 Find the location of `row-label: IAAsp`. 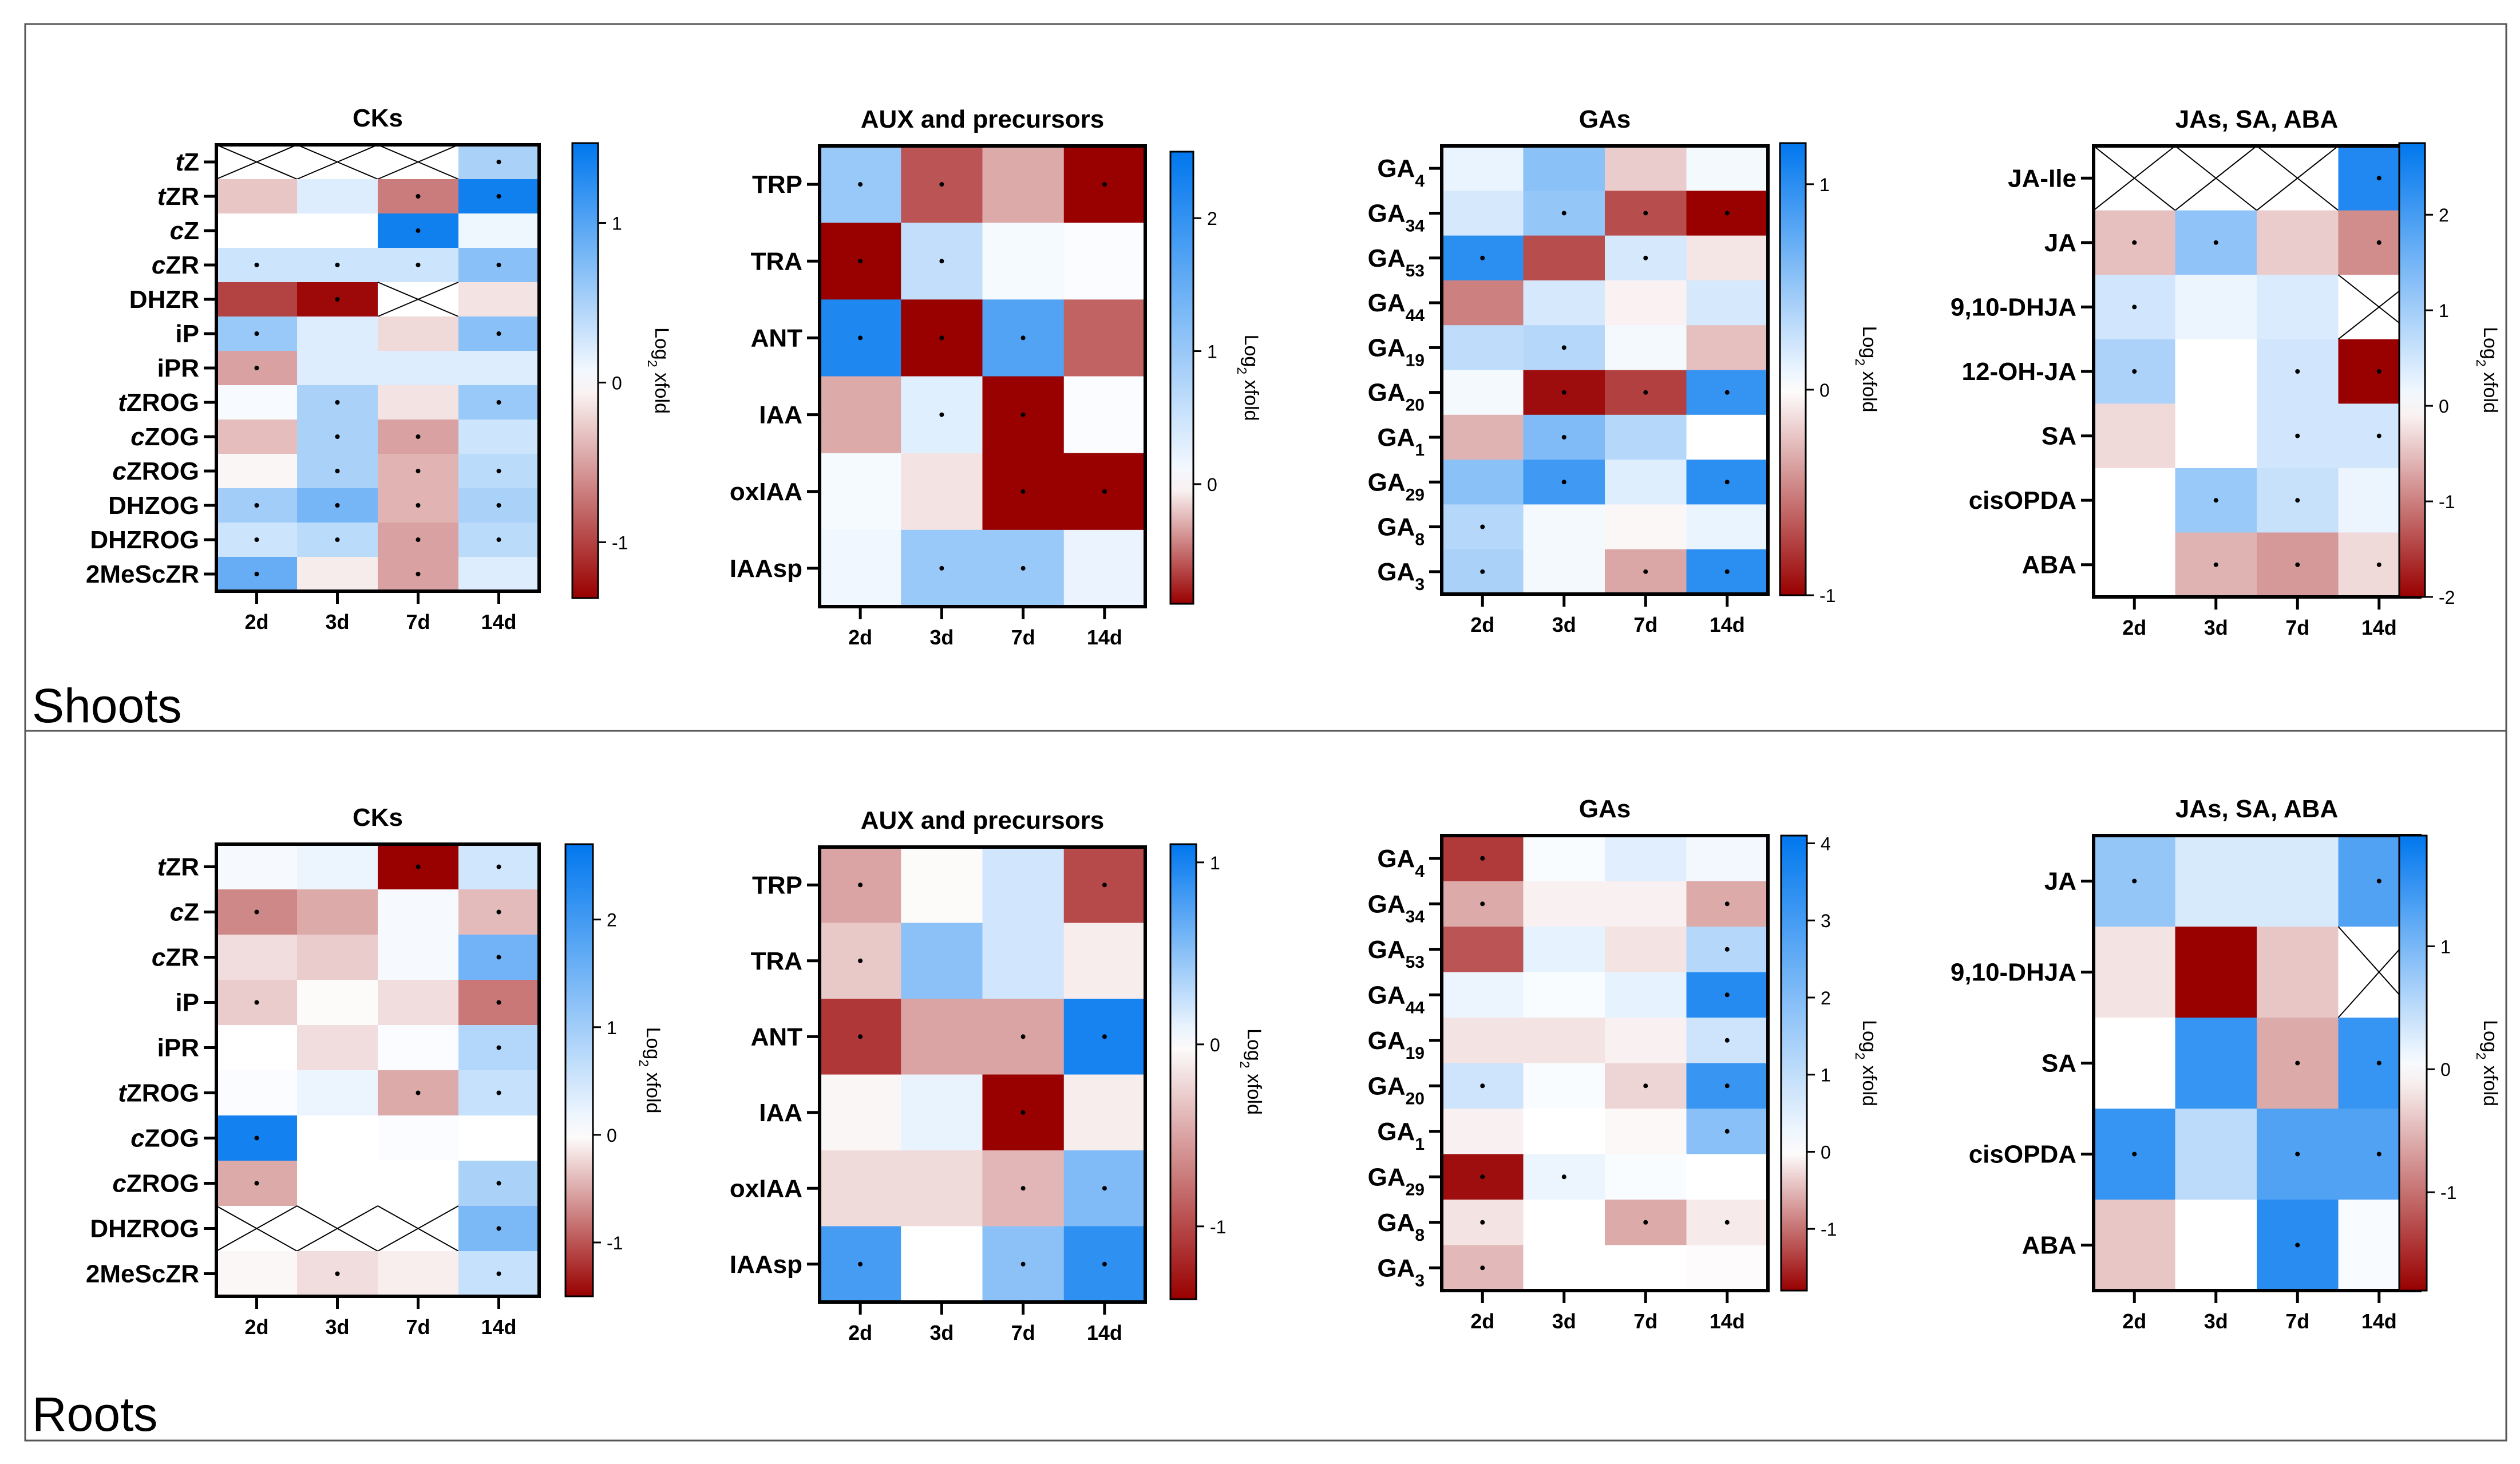

row-label: IAAsp is located at coordinates (766, 1265).